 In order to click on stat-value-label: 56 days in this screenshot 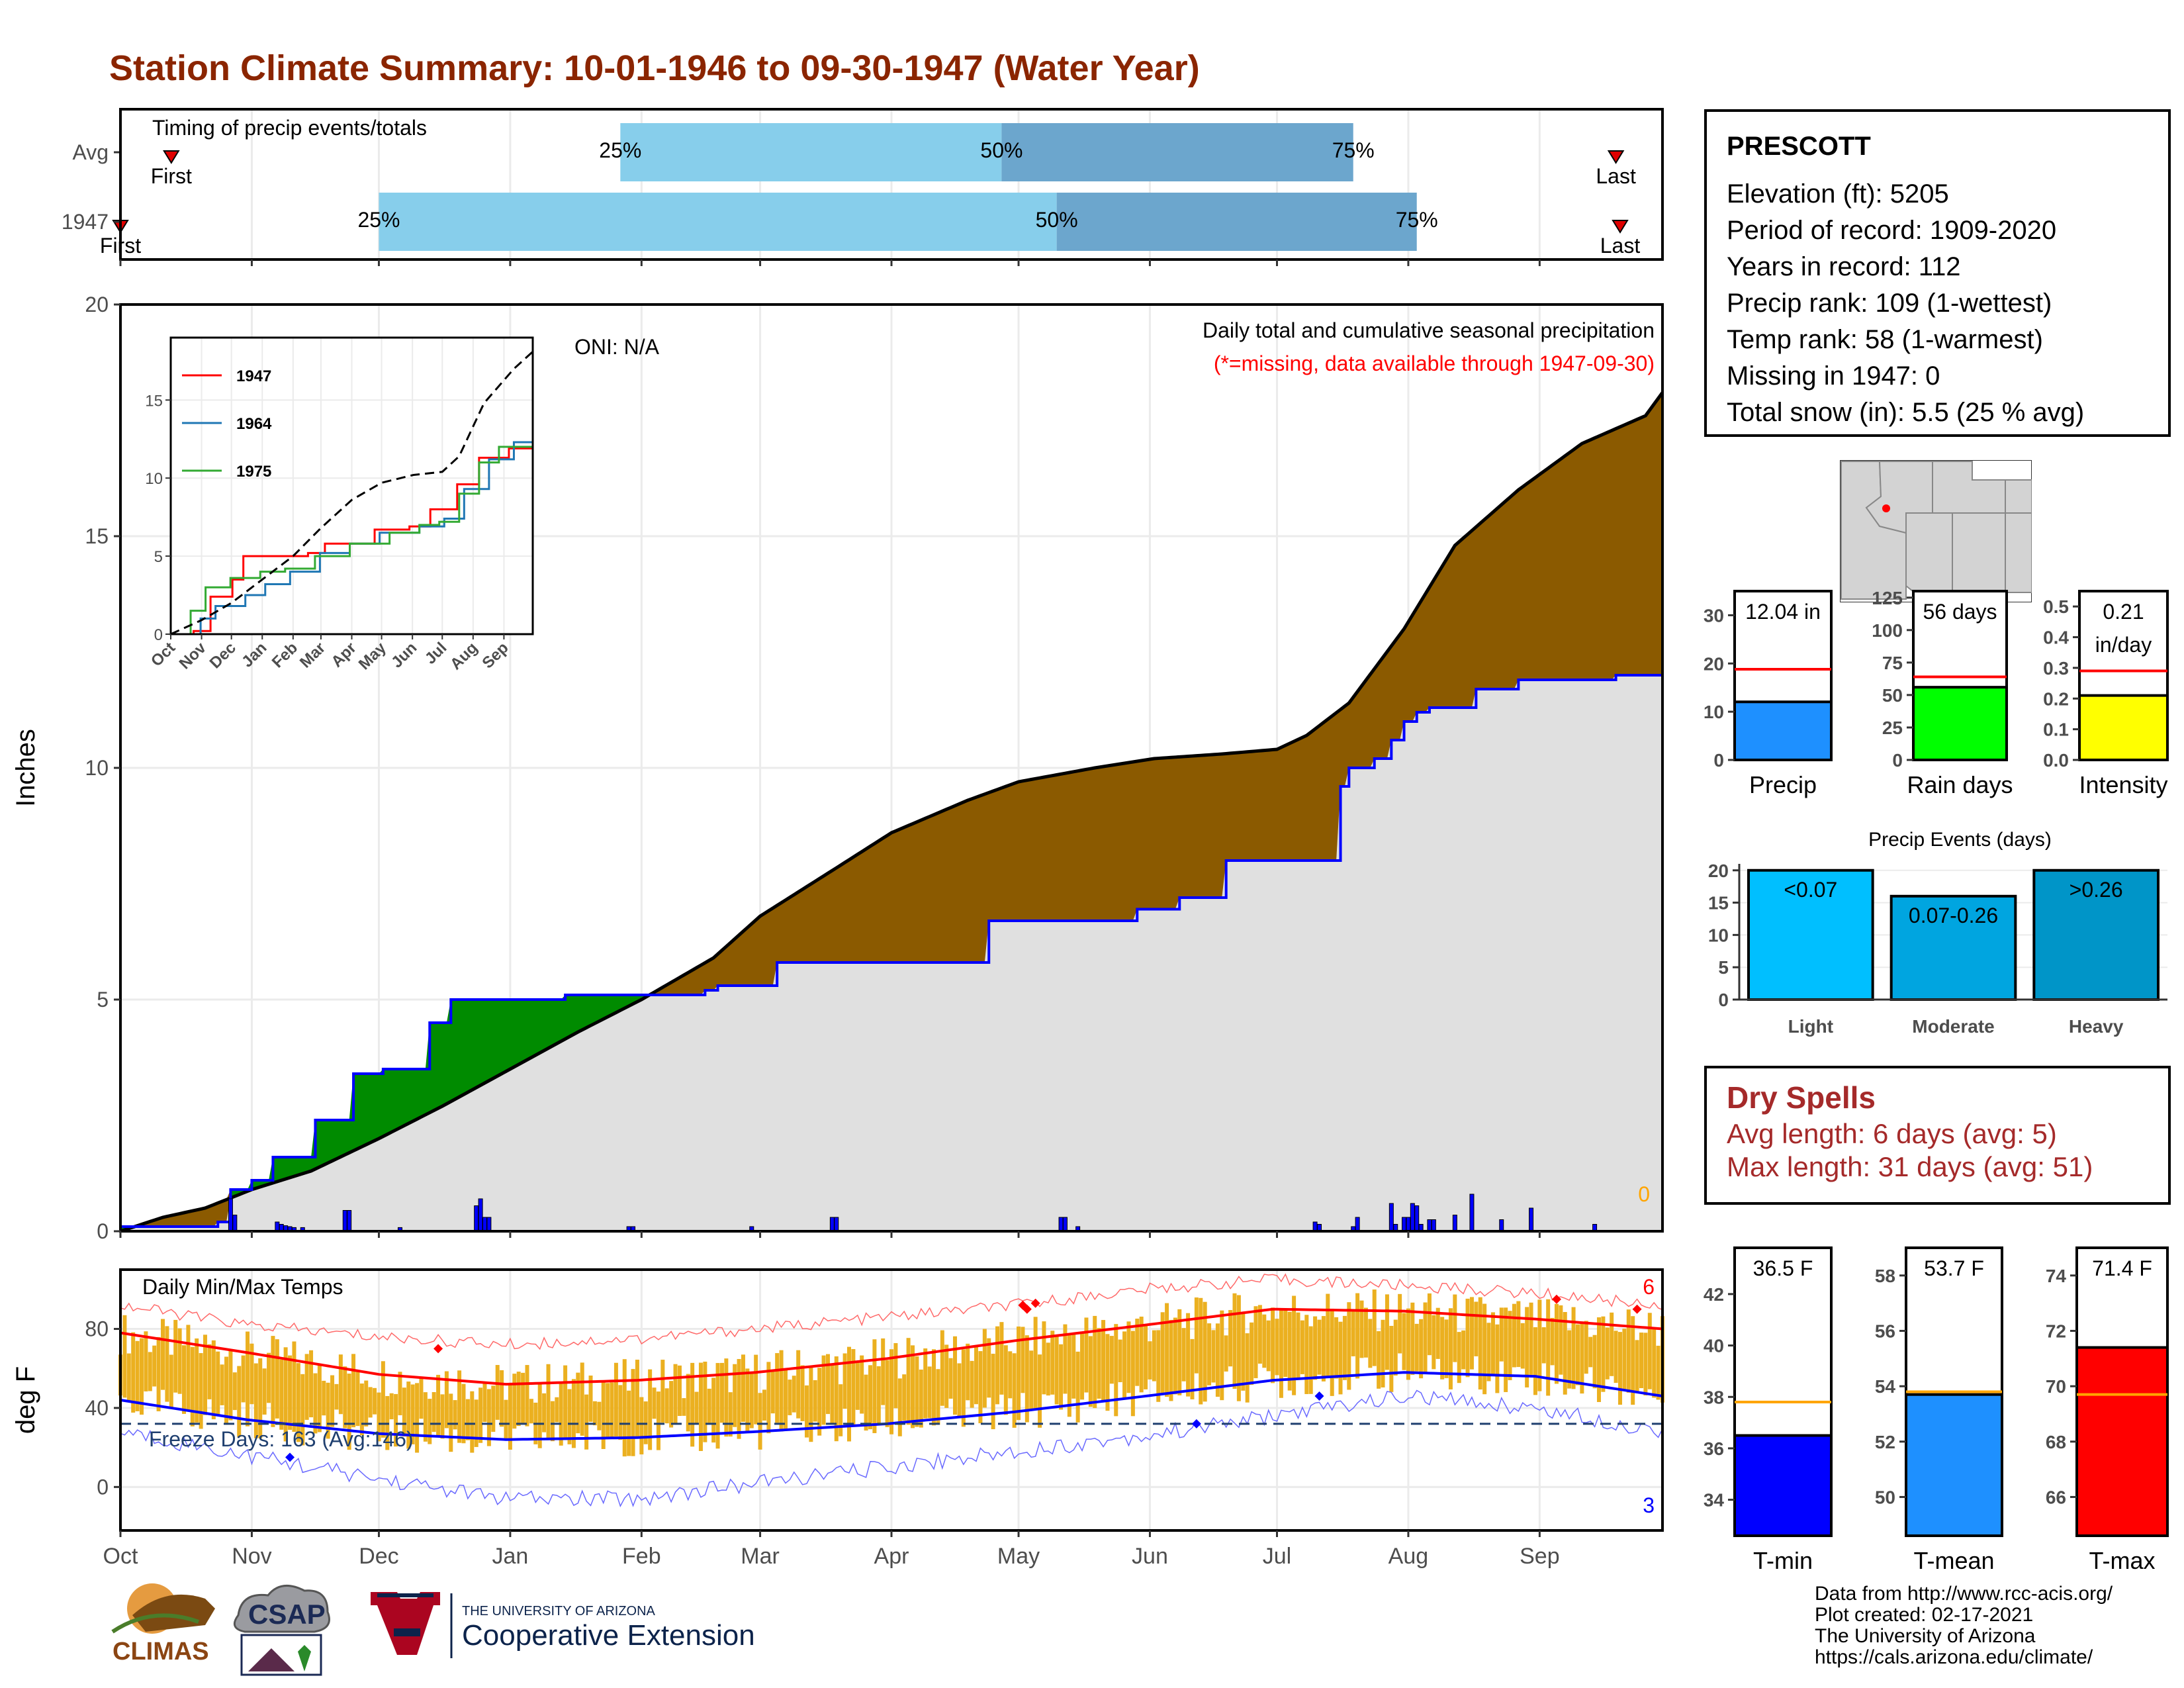, I will do `click(1960, 612)`.